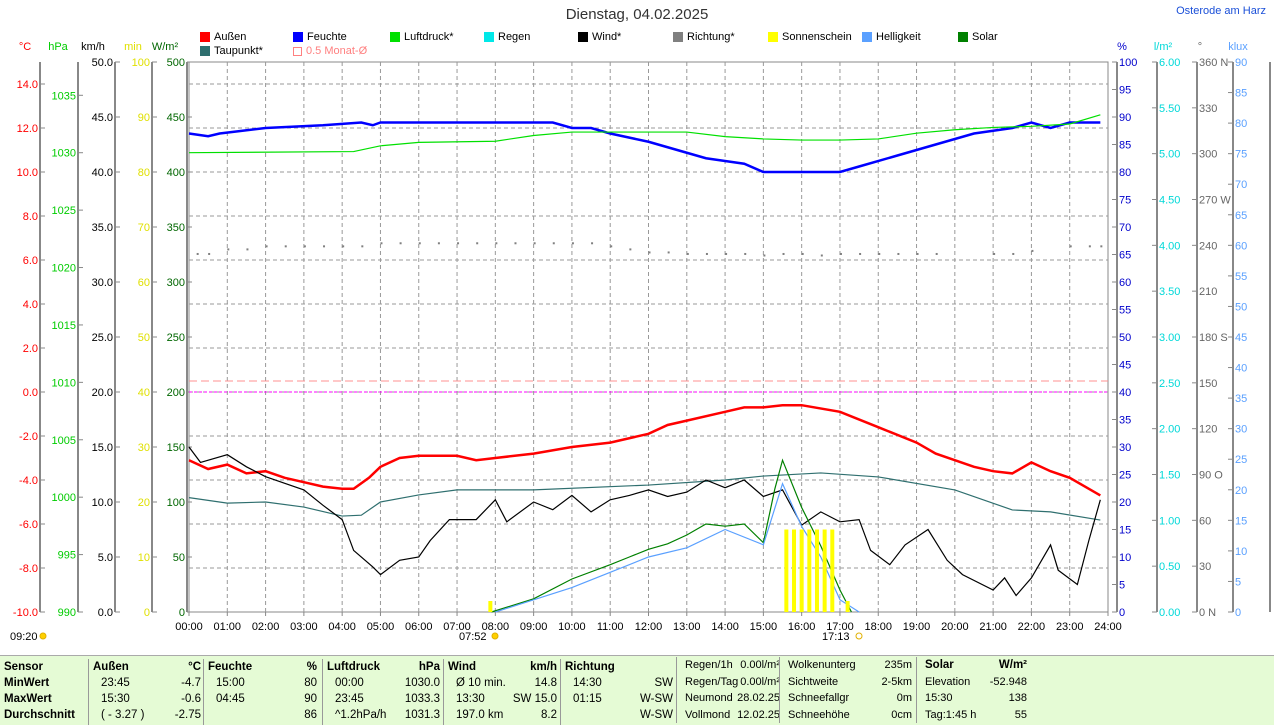 This screenshot has height=725, width=1274. Describe the element at coordinates (64, 154) in the screenshot. I see `axis-tick-label: 1030` at that location.